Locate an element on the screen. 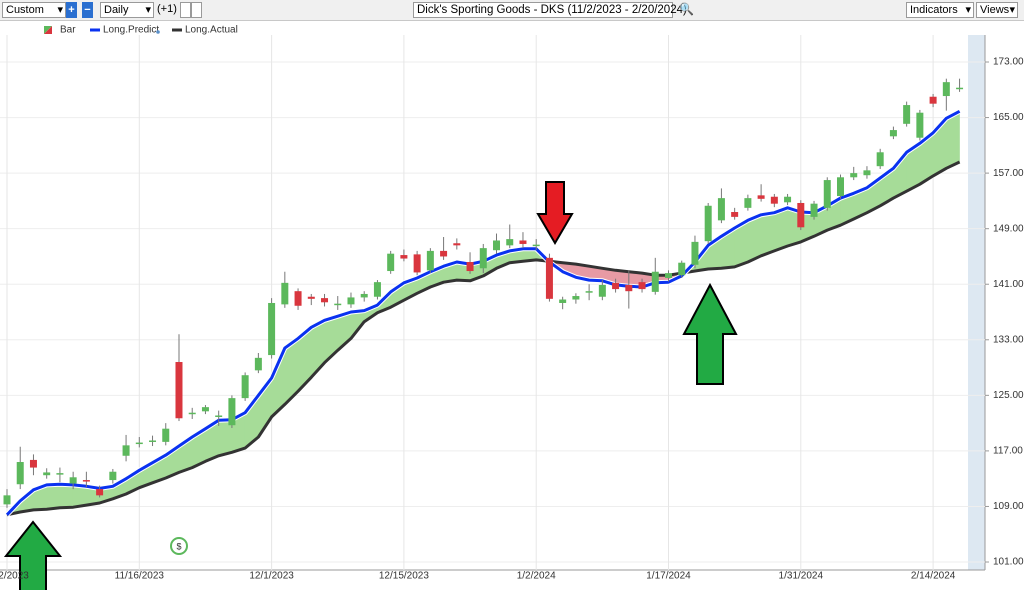 The height and width of the screenshot is (590, 1024). x-tick-label: 1/2/2024 is located at coordinates (536, 576).